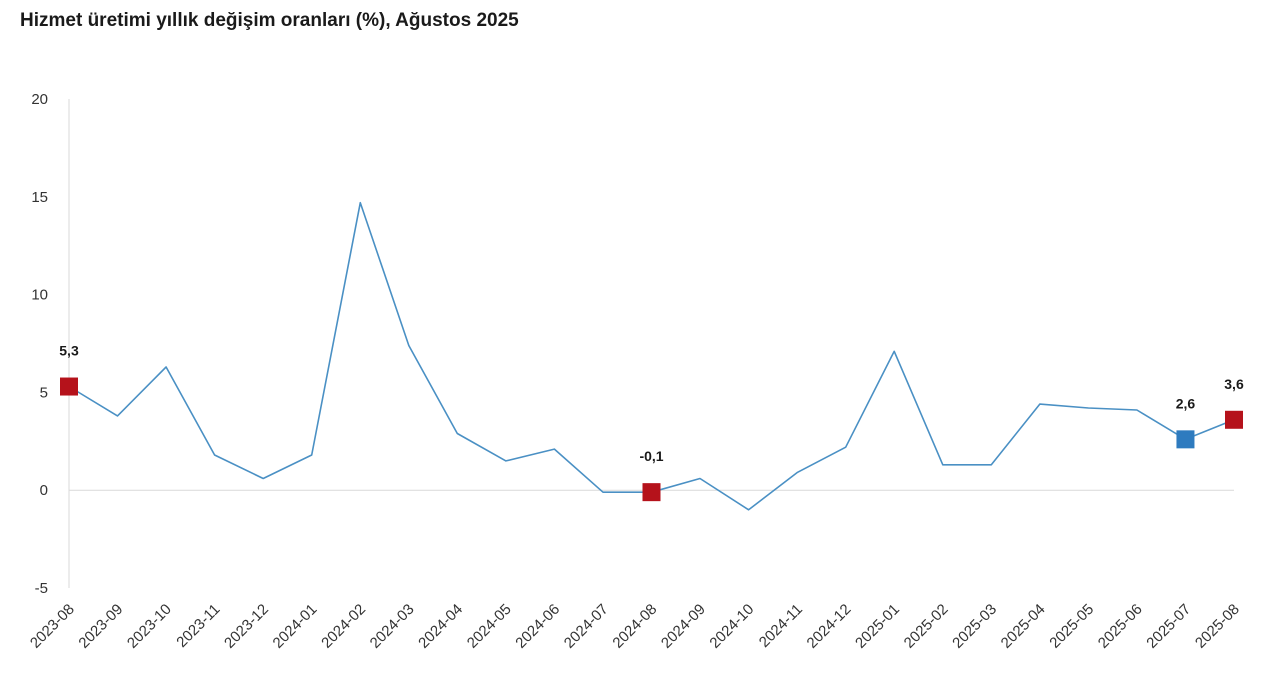 The width and height of the screenshot is (1280, 676). Describe the element at coordinates (39, 197) in the screenshot. I see `y-tick-label: 15` at that location.